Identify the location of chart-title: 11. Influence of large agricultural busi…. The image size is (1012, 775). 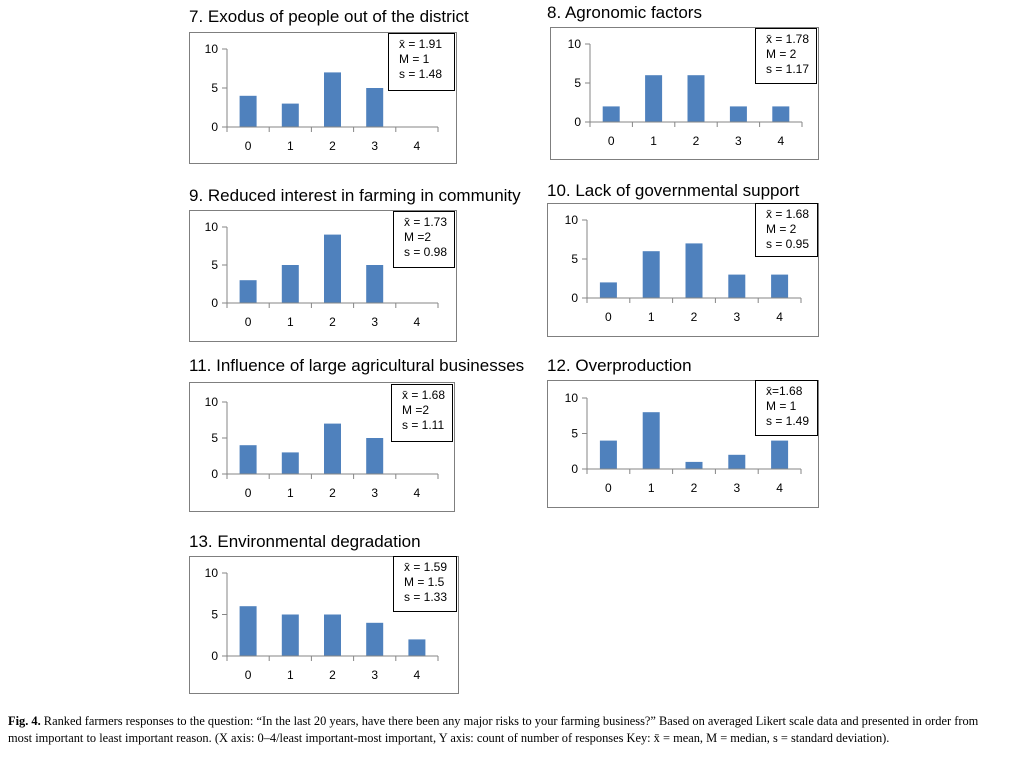
(357, 365).